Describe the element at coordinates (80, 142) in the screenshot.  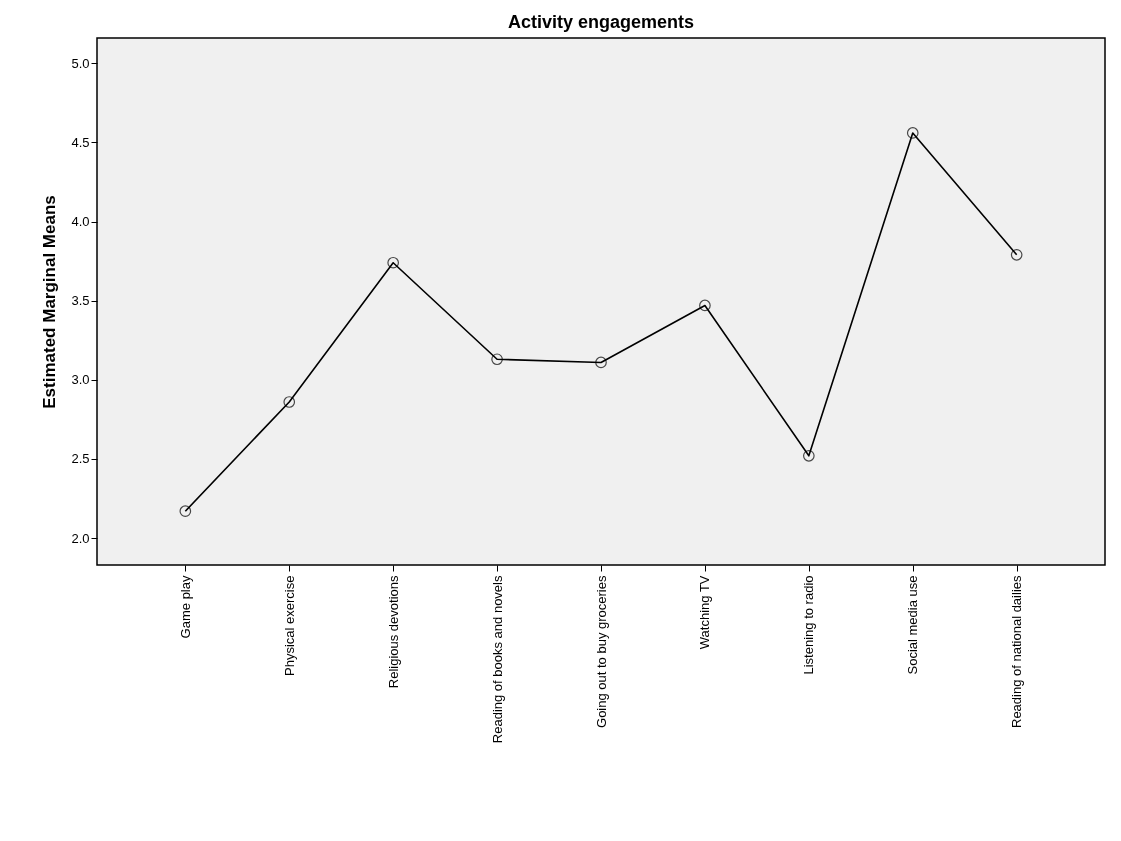
I see `y-tick-label: 4.5` at that location.